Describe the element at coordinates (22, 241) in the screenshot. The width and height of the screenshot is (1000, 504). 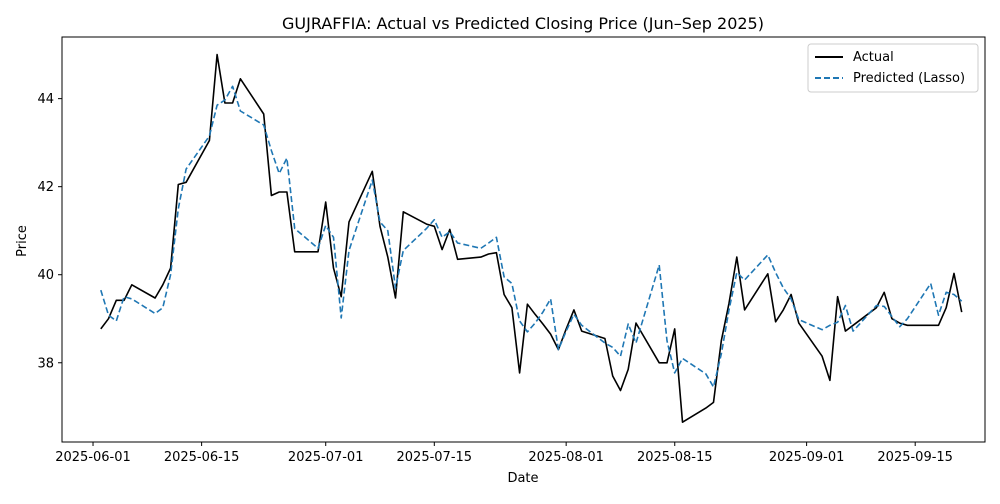
I see `y-axis-label: Price` at that location.